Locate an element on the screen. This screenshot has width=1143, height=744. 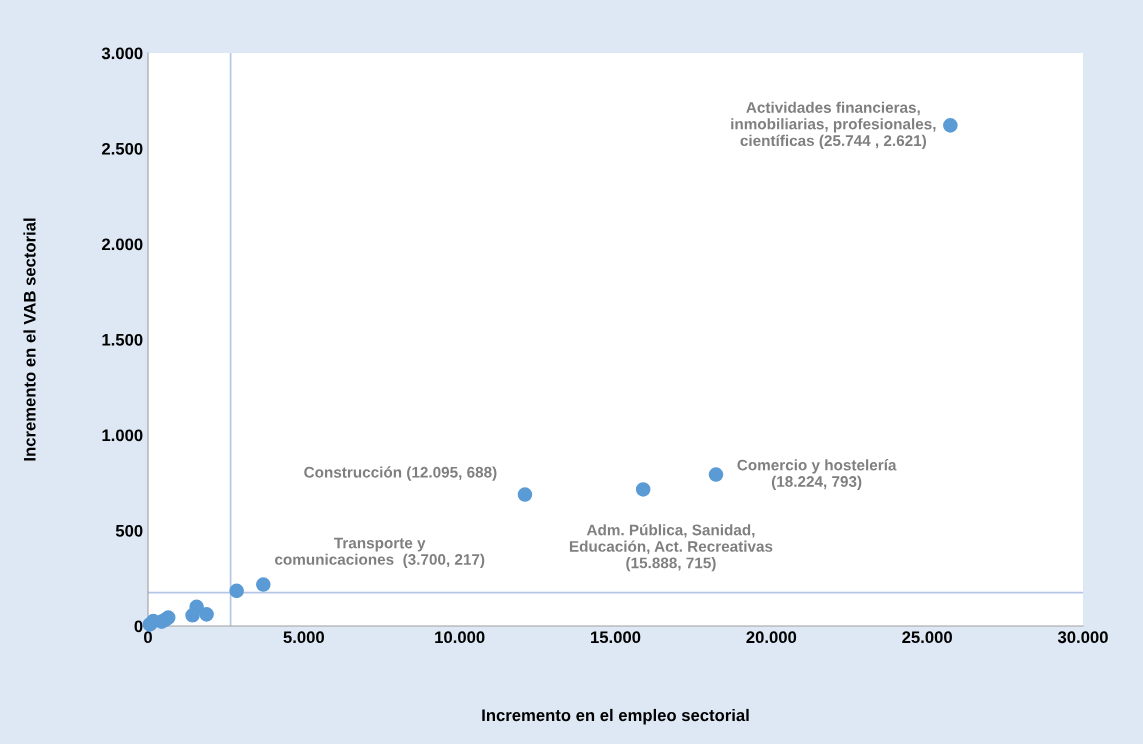
annotation: Adm. Pública, Sanidad, Educación, Act. Recreativas (15.888, 715) is located at coordinates (671, 548).